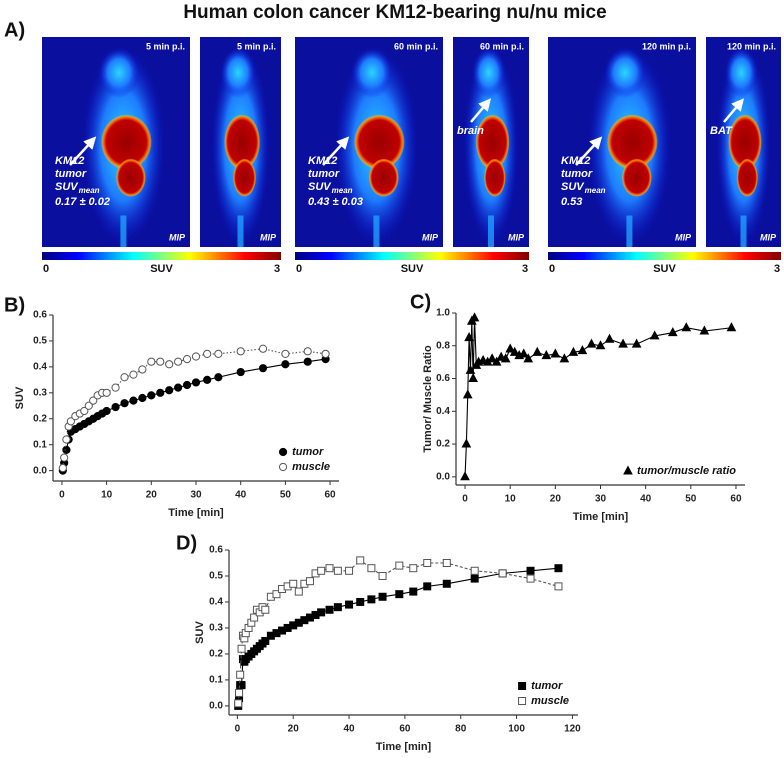  Describe the element at coordinates (573, 187) in the screenshot. I see `annotation-text: SUV` at that location.